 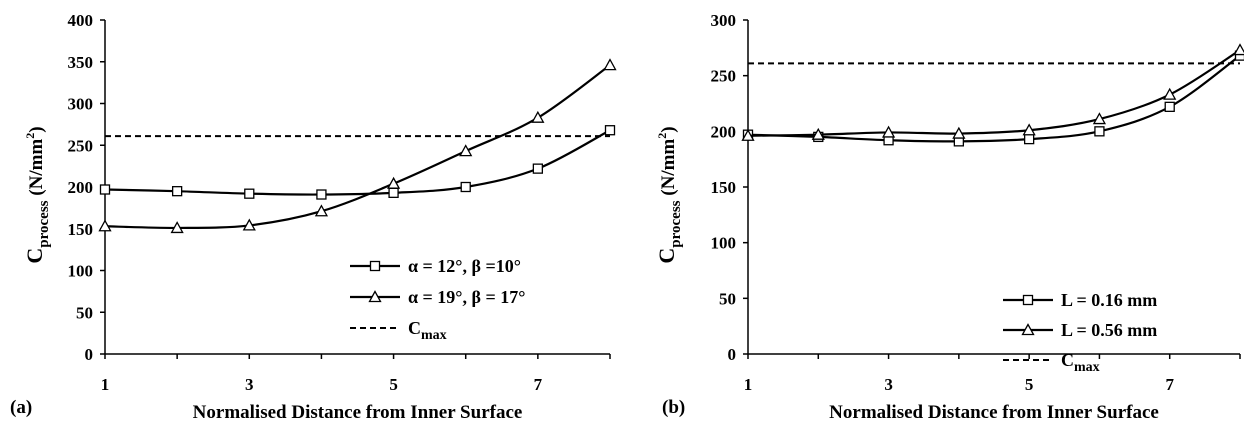 What do you see at coordinates (21, 407) in the screenshot?
I see `panel-label: (a)` at bounding box center [21, 407].